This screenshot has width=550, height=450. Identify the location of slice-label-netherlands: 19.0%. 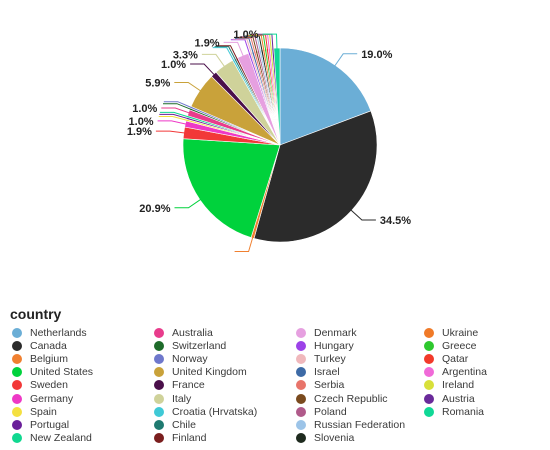
(376, 55).